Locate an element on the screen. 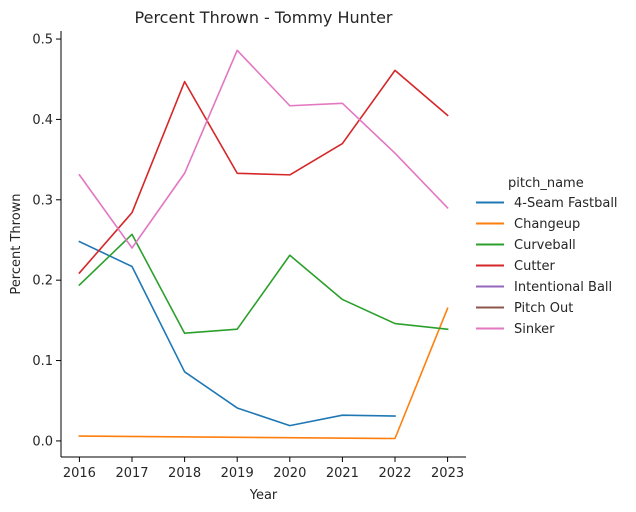 The image size is (636, 512). x-tick-label: 2018 is located at coordinates (184, 473).